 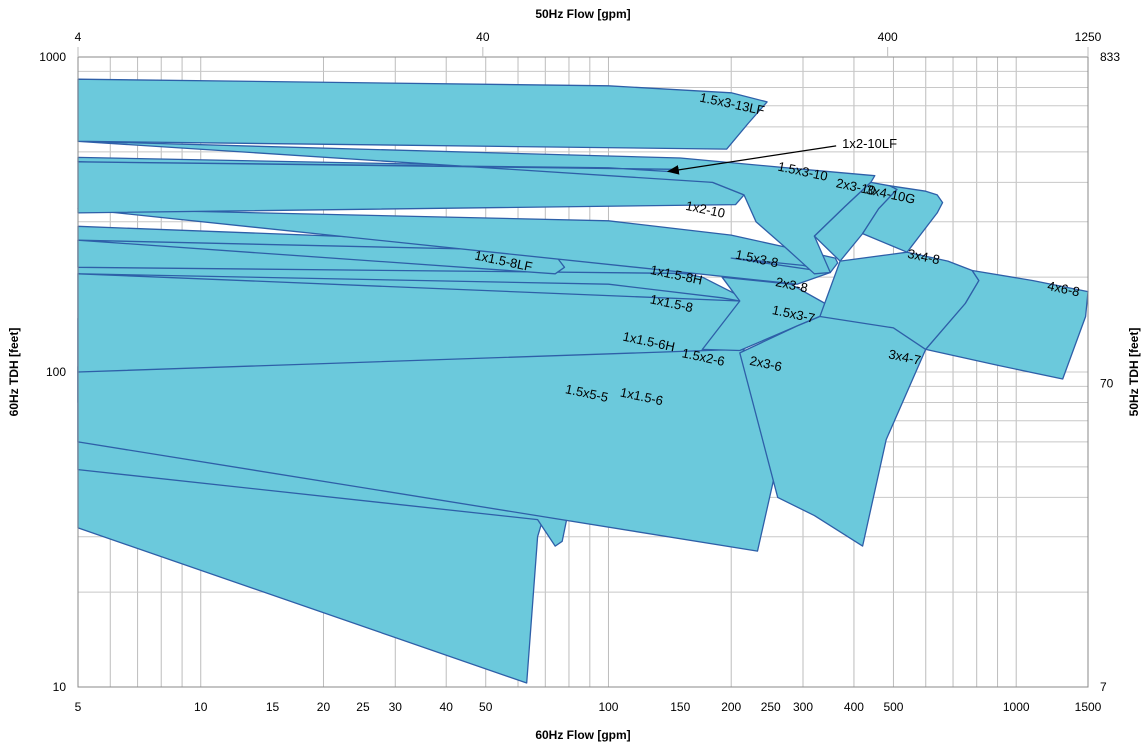 What do you see at coordinates (363, 707) in the screenshot?
I see `x-tick-bottom: 25` at bounding box center [363, 707].